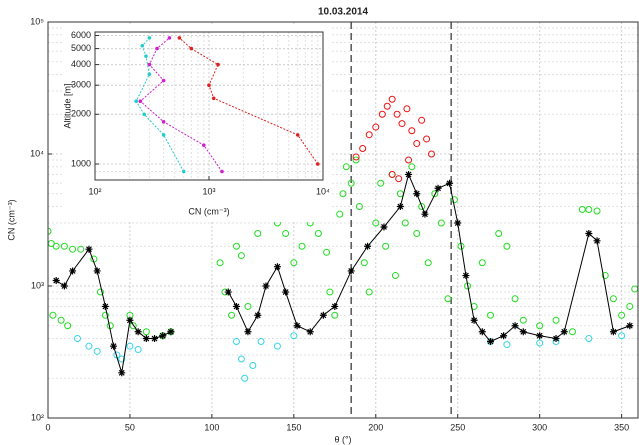 The width and height of the screenshot is (639, 445). Describe the element at coordinates (539, 427) in the screenshot. I see `x-tick-label: 300` at that location.